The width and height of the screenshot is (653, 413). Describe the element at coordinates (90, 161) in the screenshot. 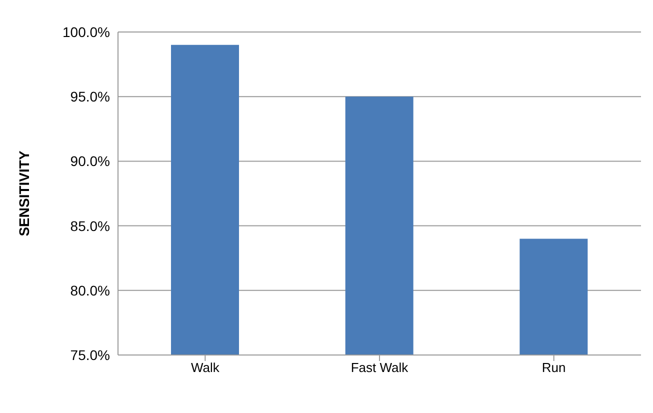

I see `y-tick-label: 90.0%` at that location.